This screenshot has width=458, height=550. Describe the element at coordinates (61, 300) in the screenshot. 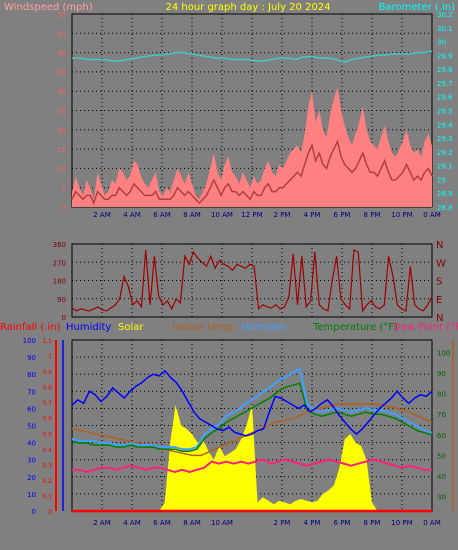

I see `direction-tick-label: 90` at that location.